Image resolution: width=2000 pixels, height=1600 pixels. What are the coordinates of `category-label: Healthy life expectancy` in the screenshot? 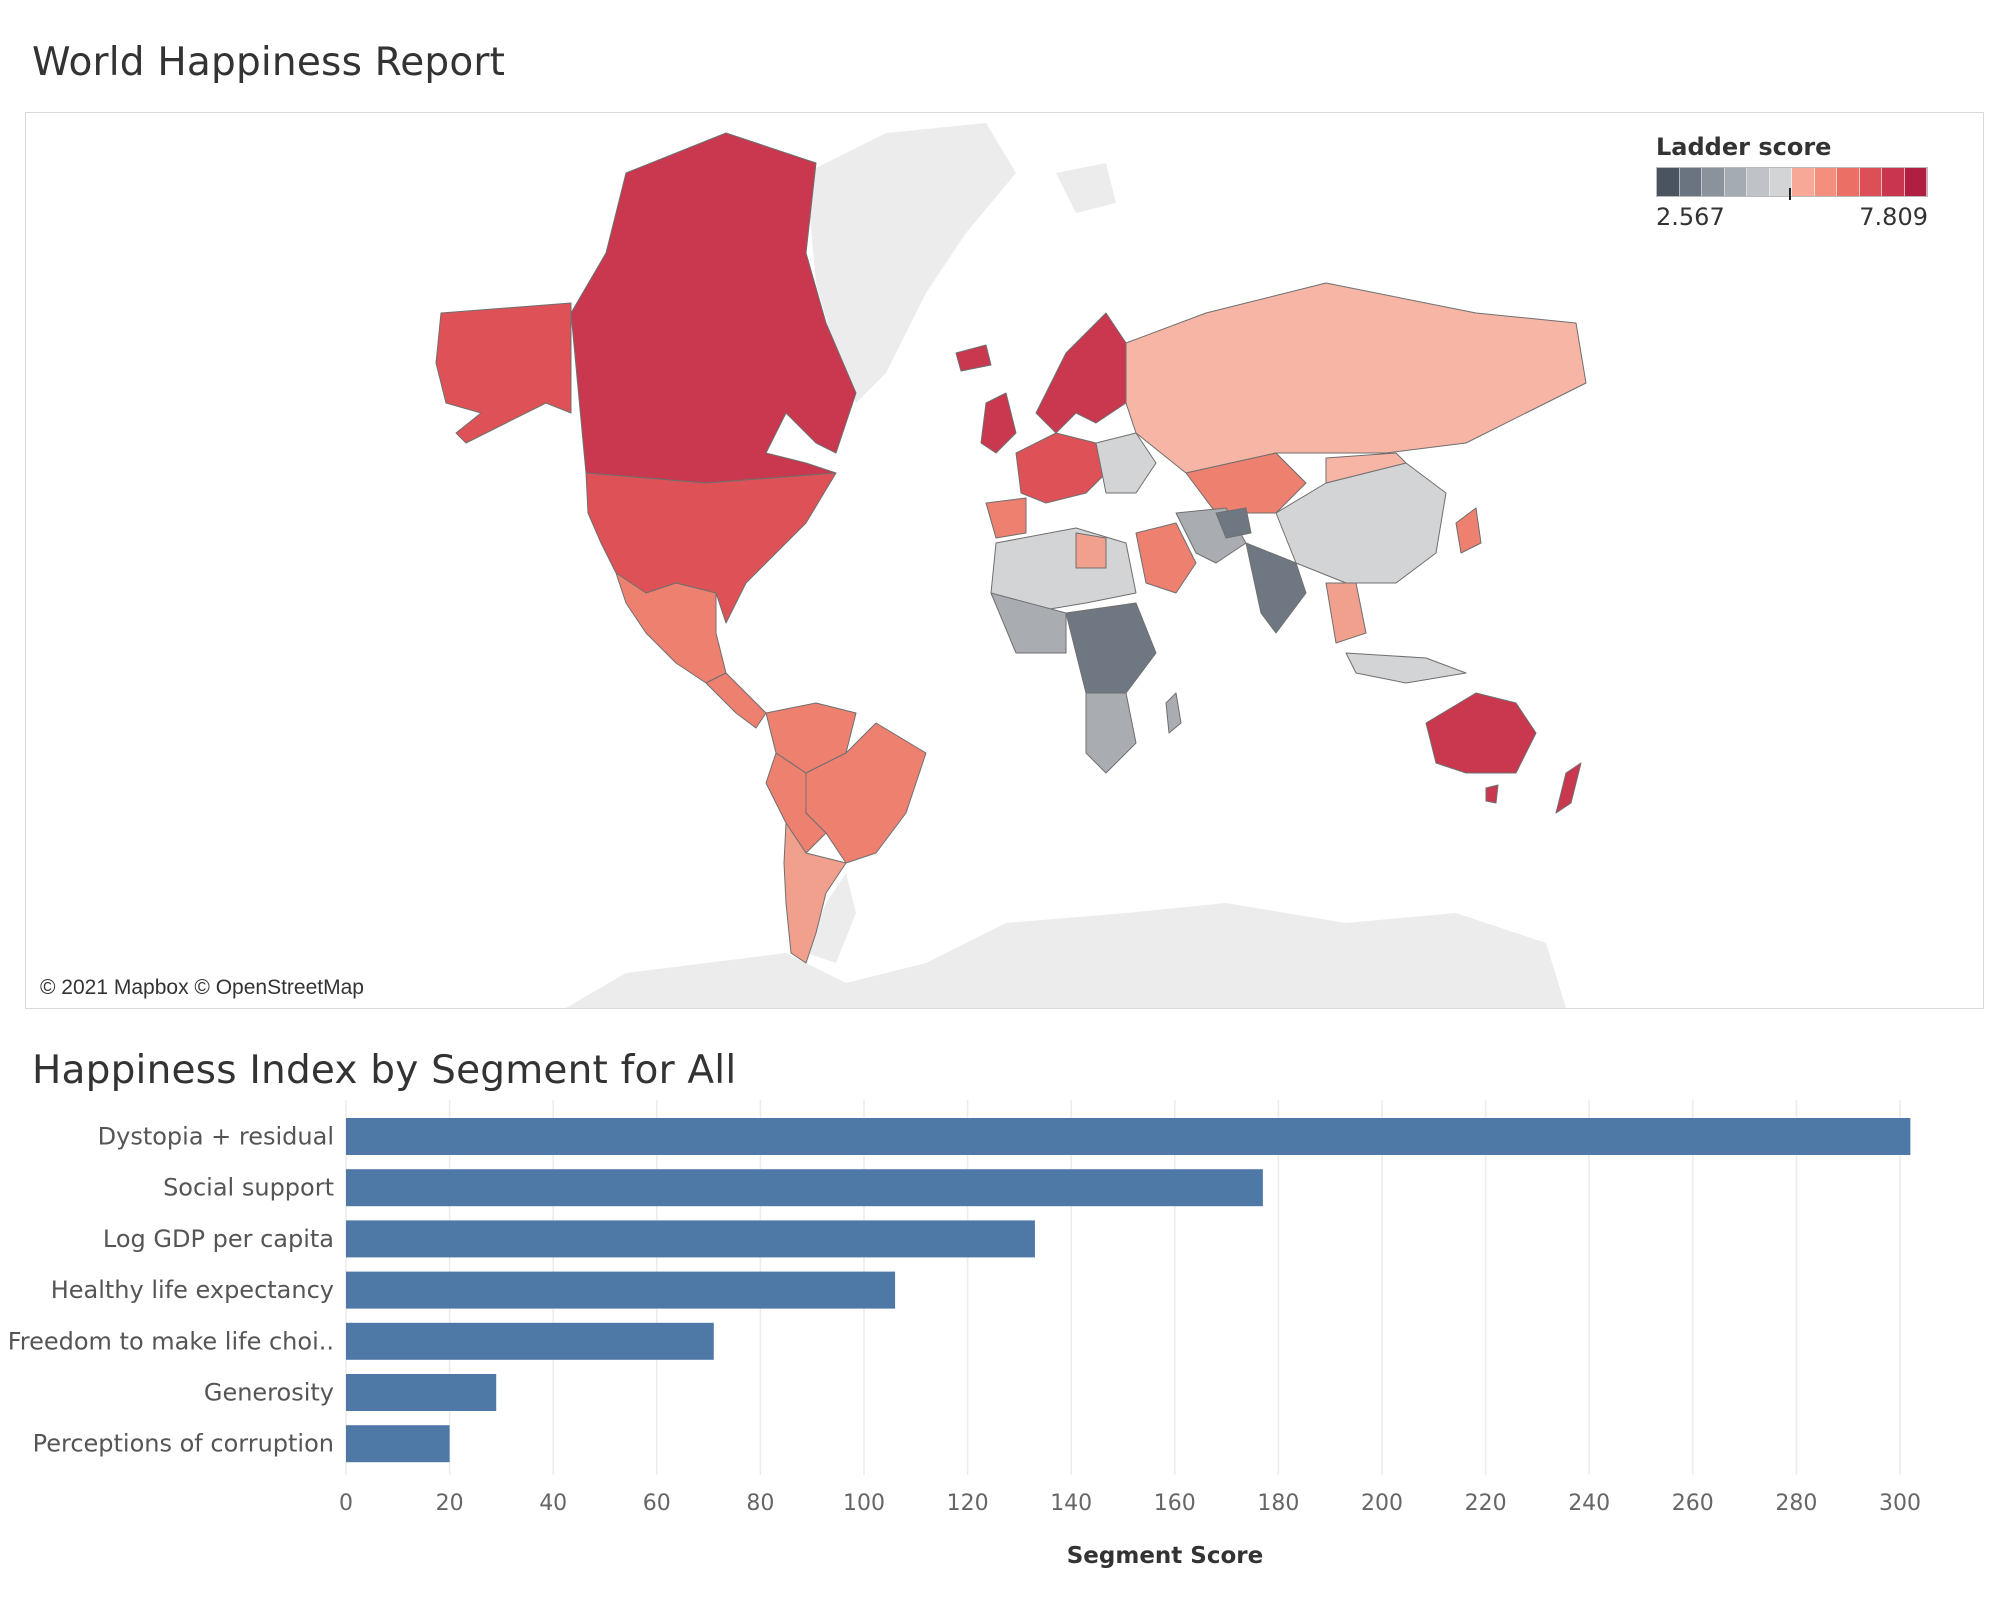 It's located at (192, 1290).